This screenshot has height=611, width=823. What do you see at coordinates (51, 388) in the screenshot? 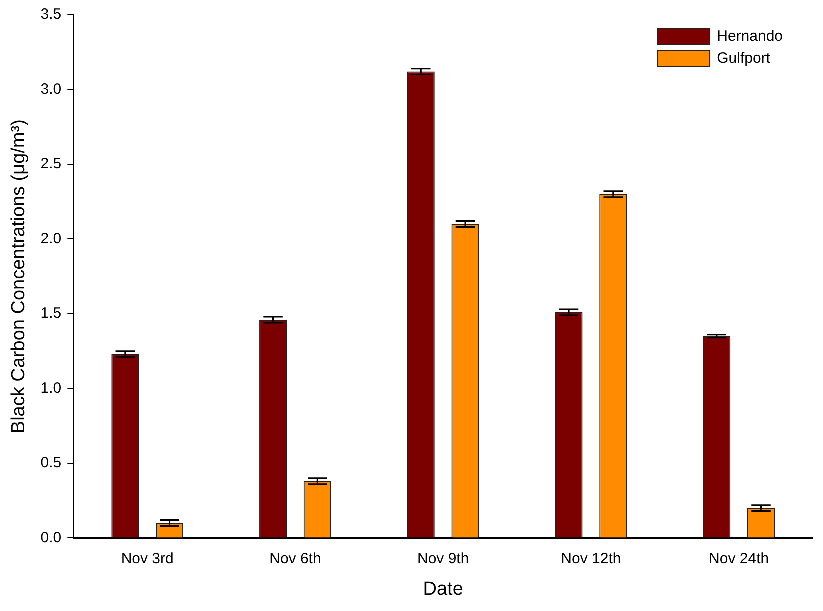
I see `y-tick-label: 1.0` at bounding box center [51, 388].